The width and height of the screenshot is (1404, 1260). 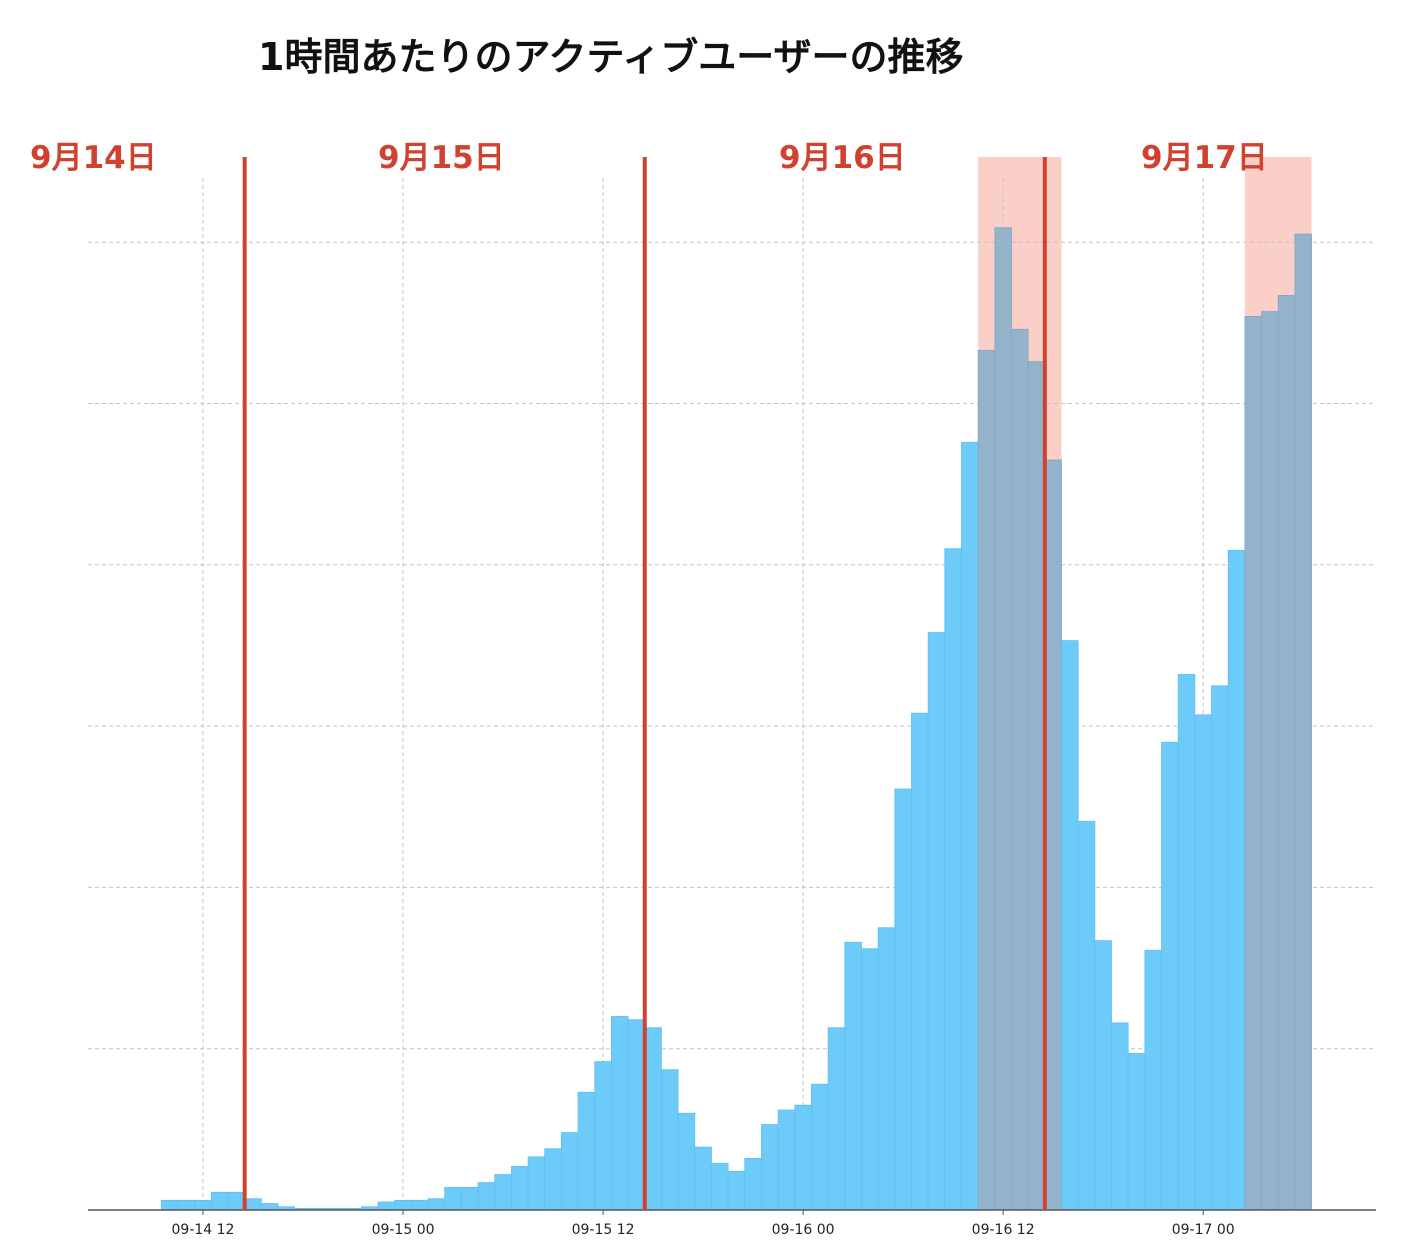 I want to click on day-label-0916: 9月16日, so click(x=842, y=158).